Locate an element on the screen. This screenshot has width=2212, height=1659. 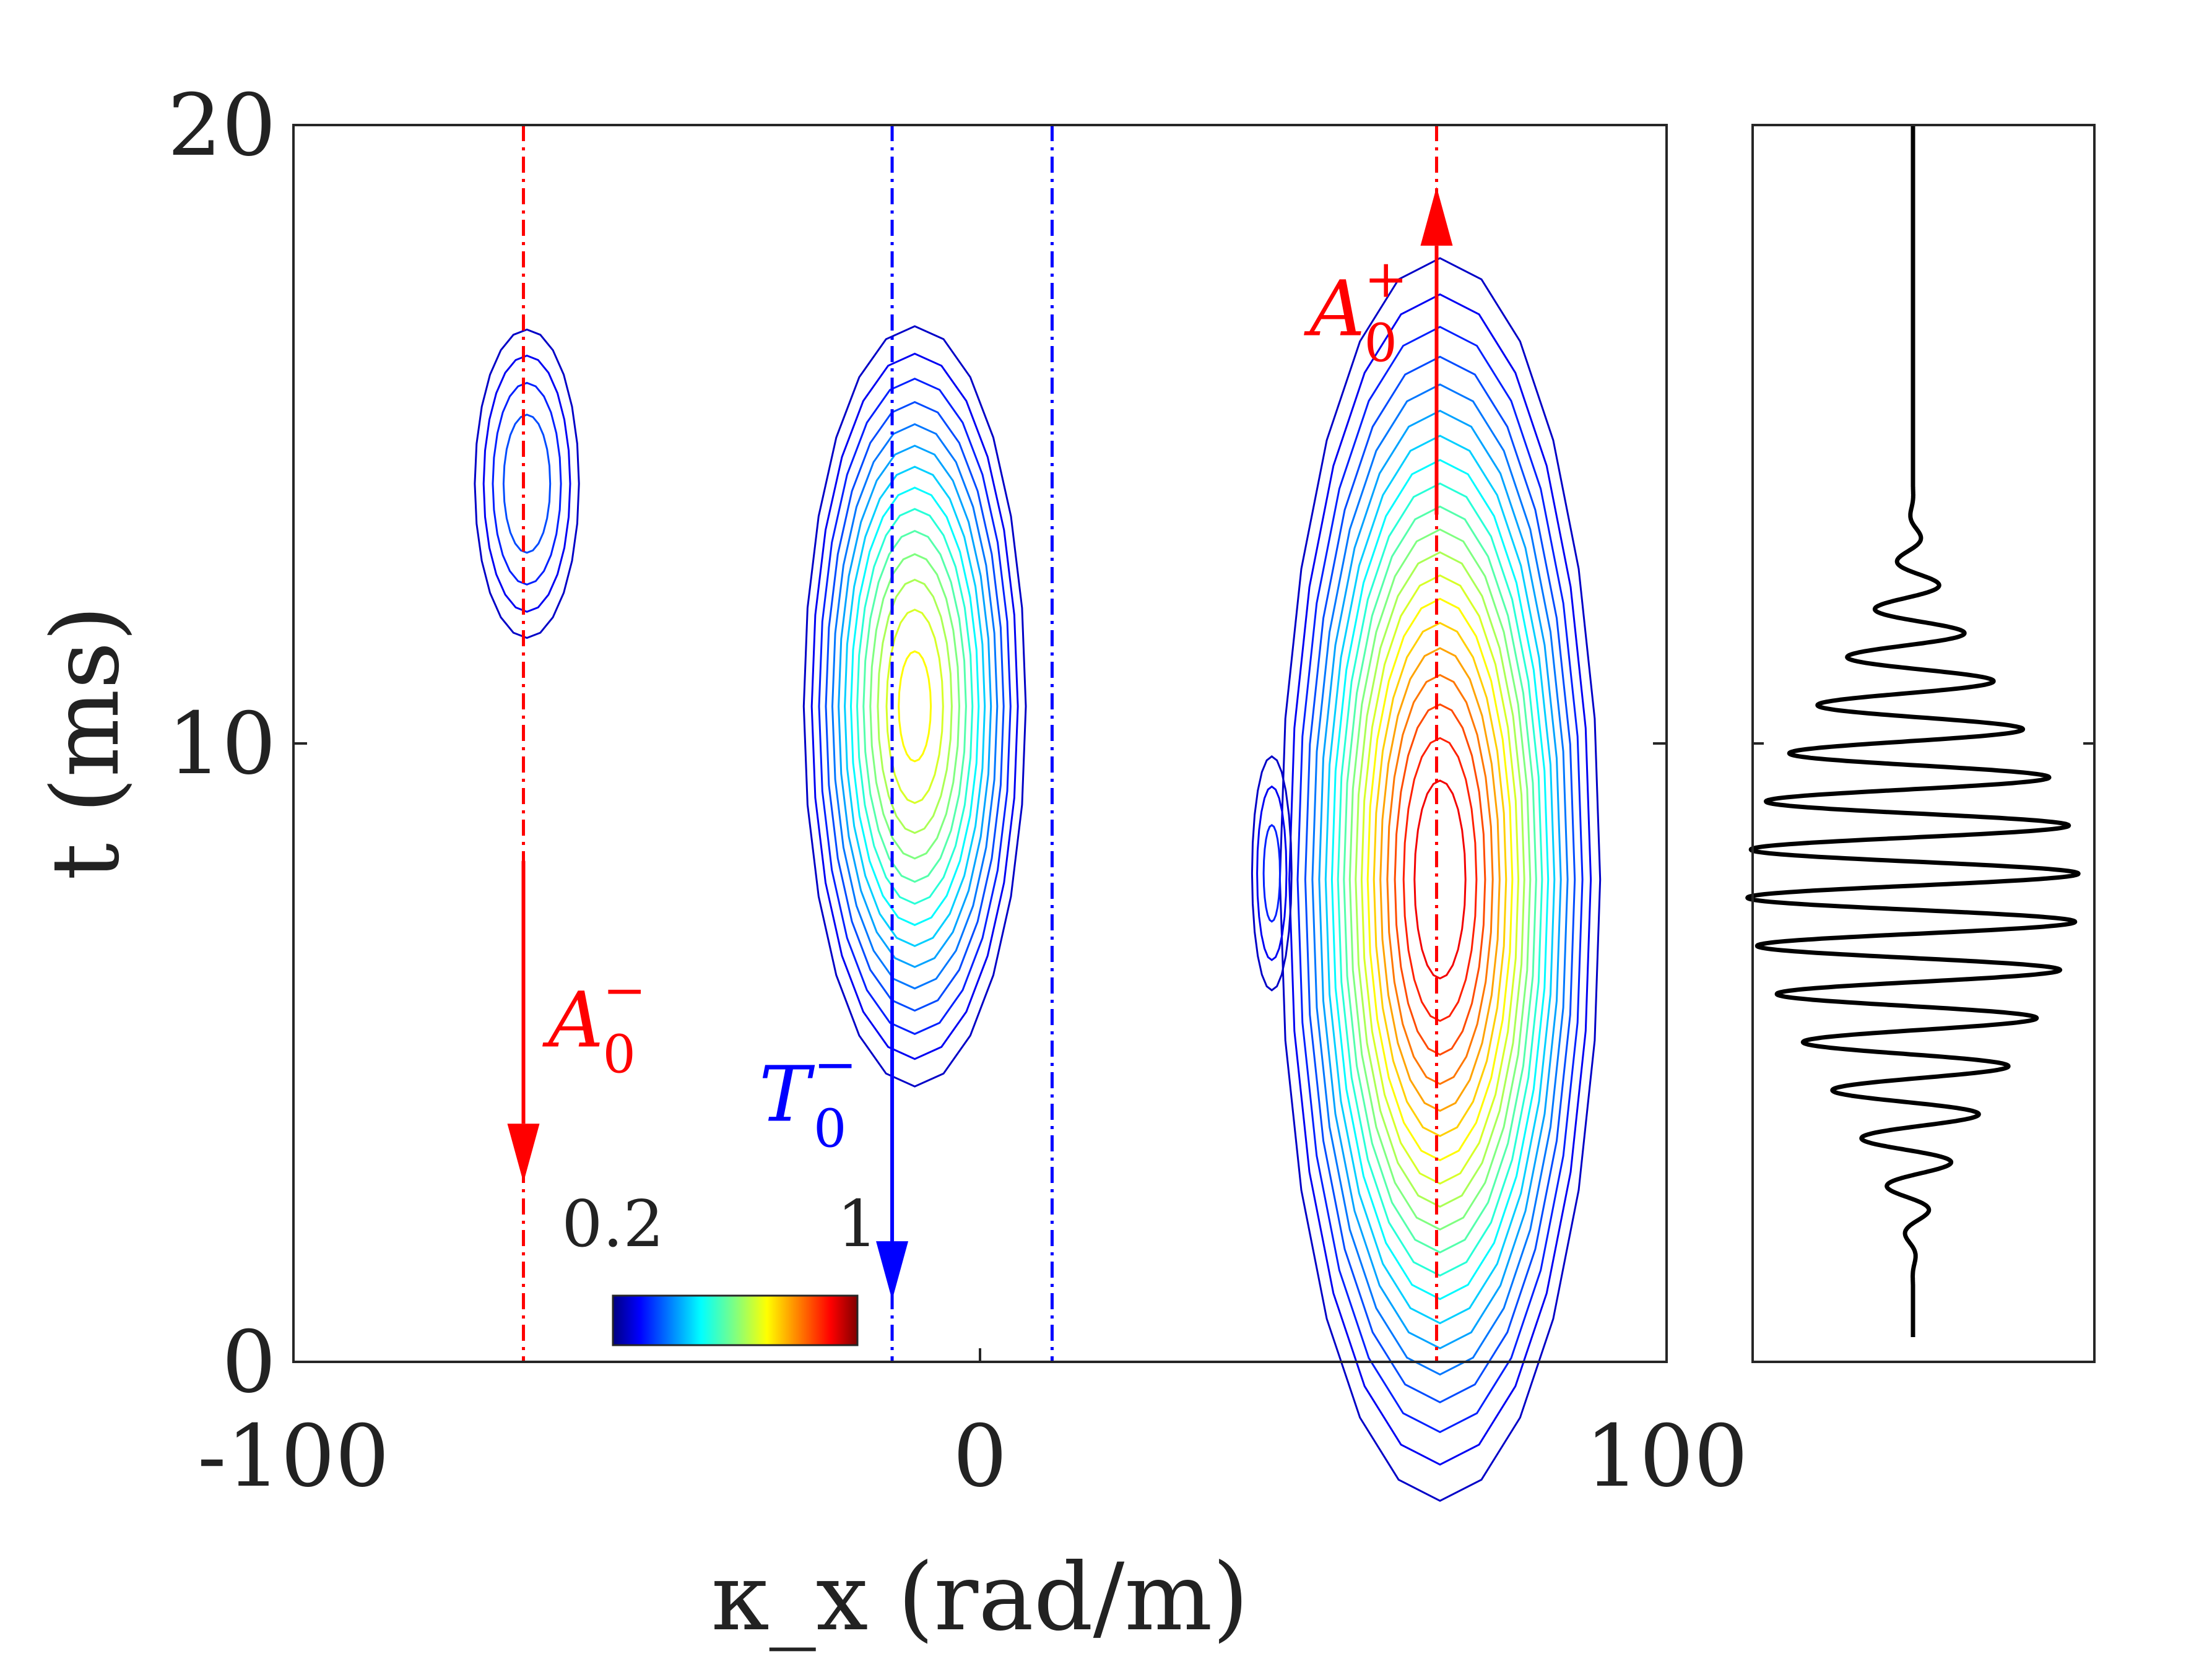
T0-minus-label-main: T is located at coordinates (787, 1094).